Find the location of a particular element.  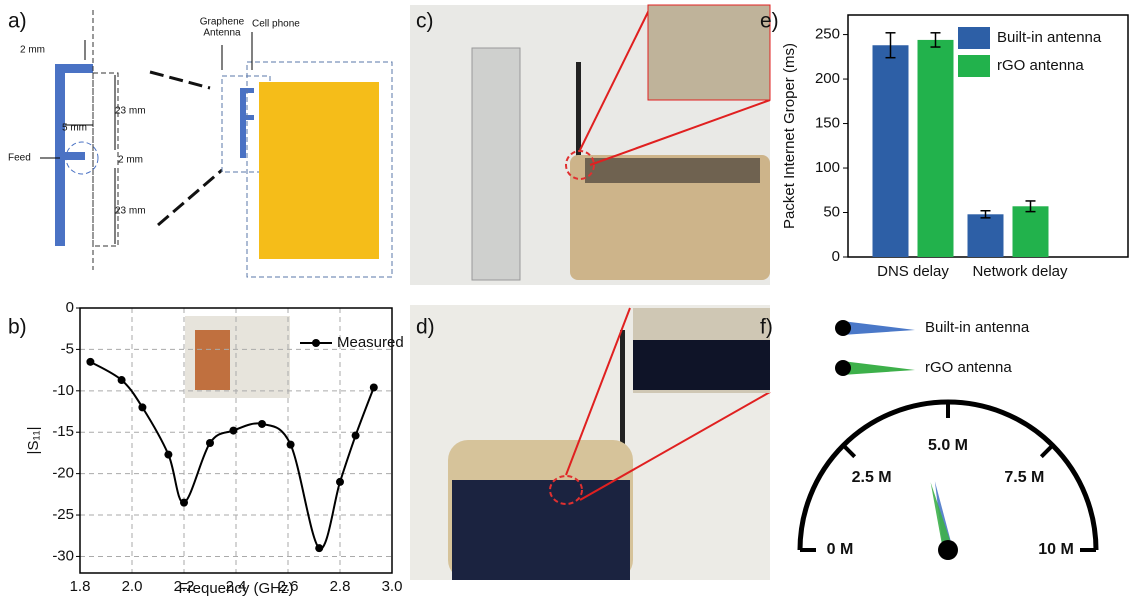

x-tick-label: 2.4 is located at coordinates (236, 586).